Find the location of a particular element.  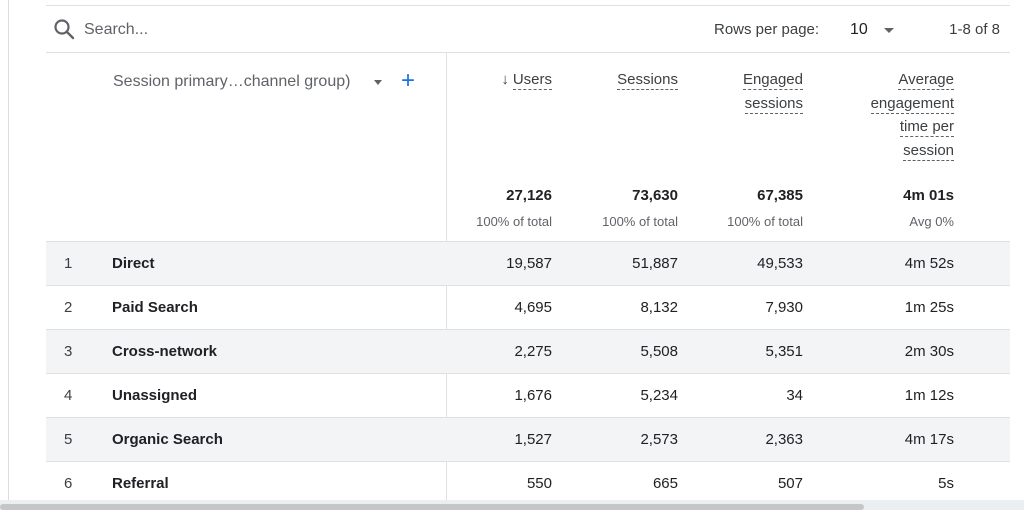

search-input is located at coordinates (274, 30).